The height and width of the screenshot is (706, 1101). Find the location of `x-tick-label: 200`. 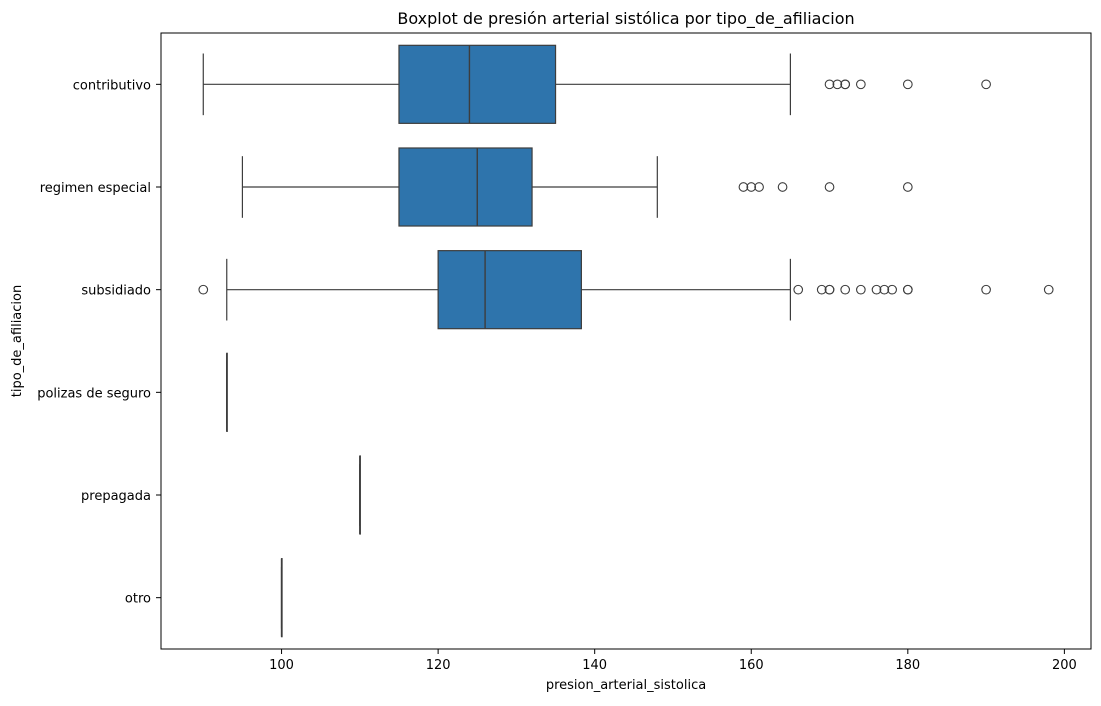

x-tick-label: 200 is located at coordinates (1064, 665).